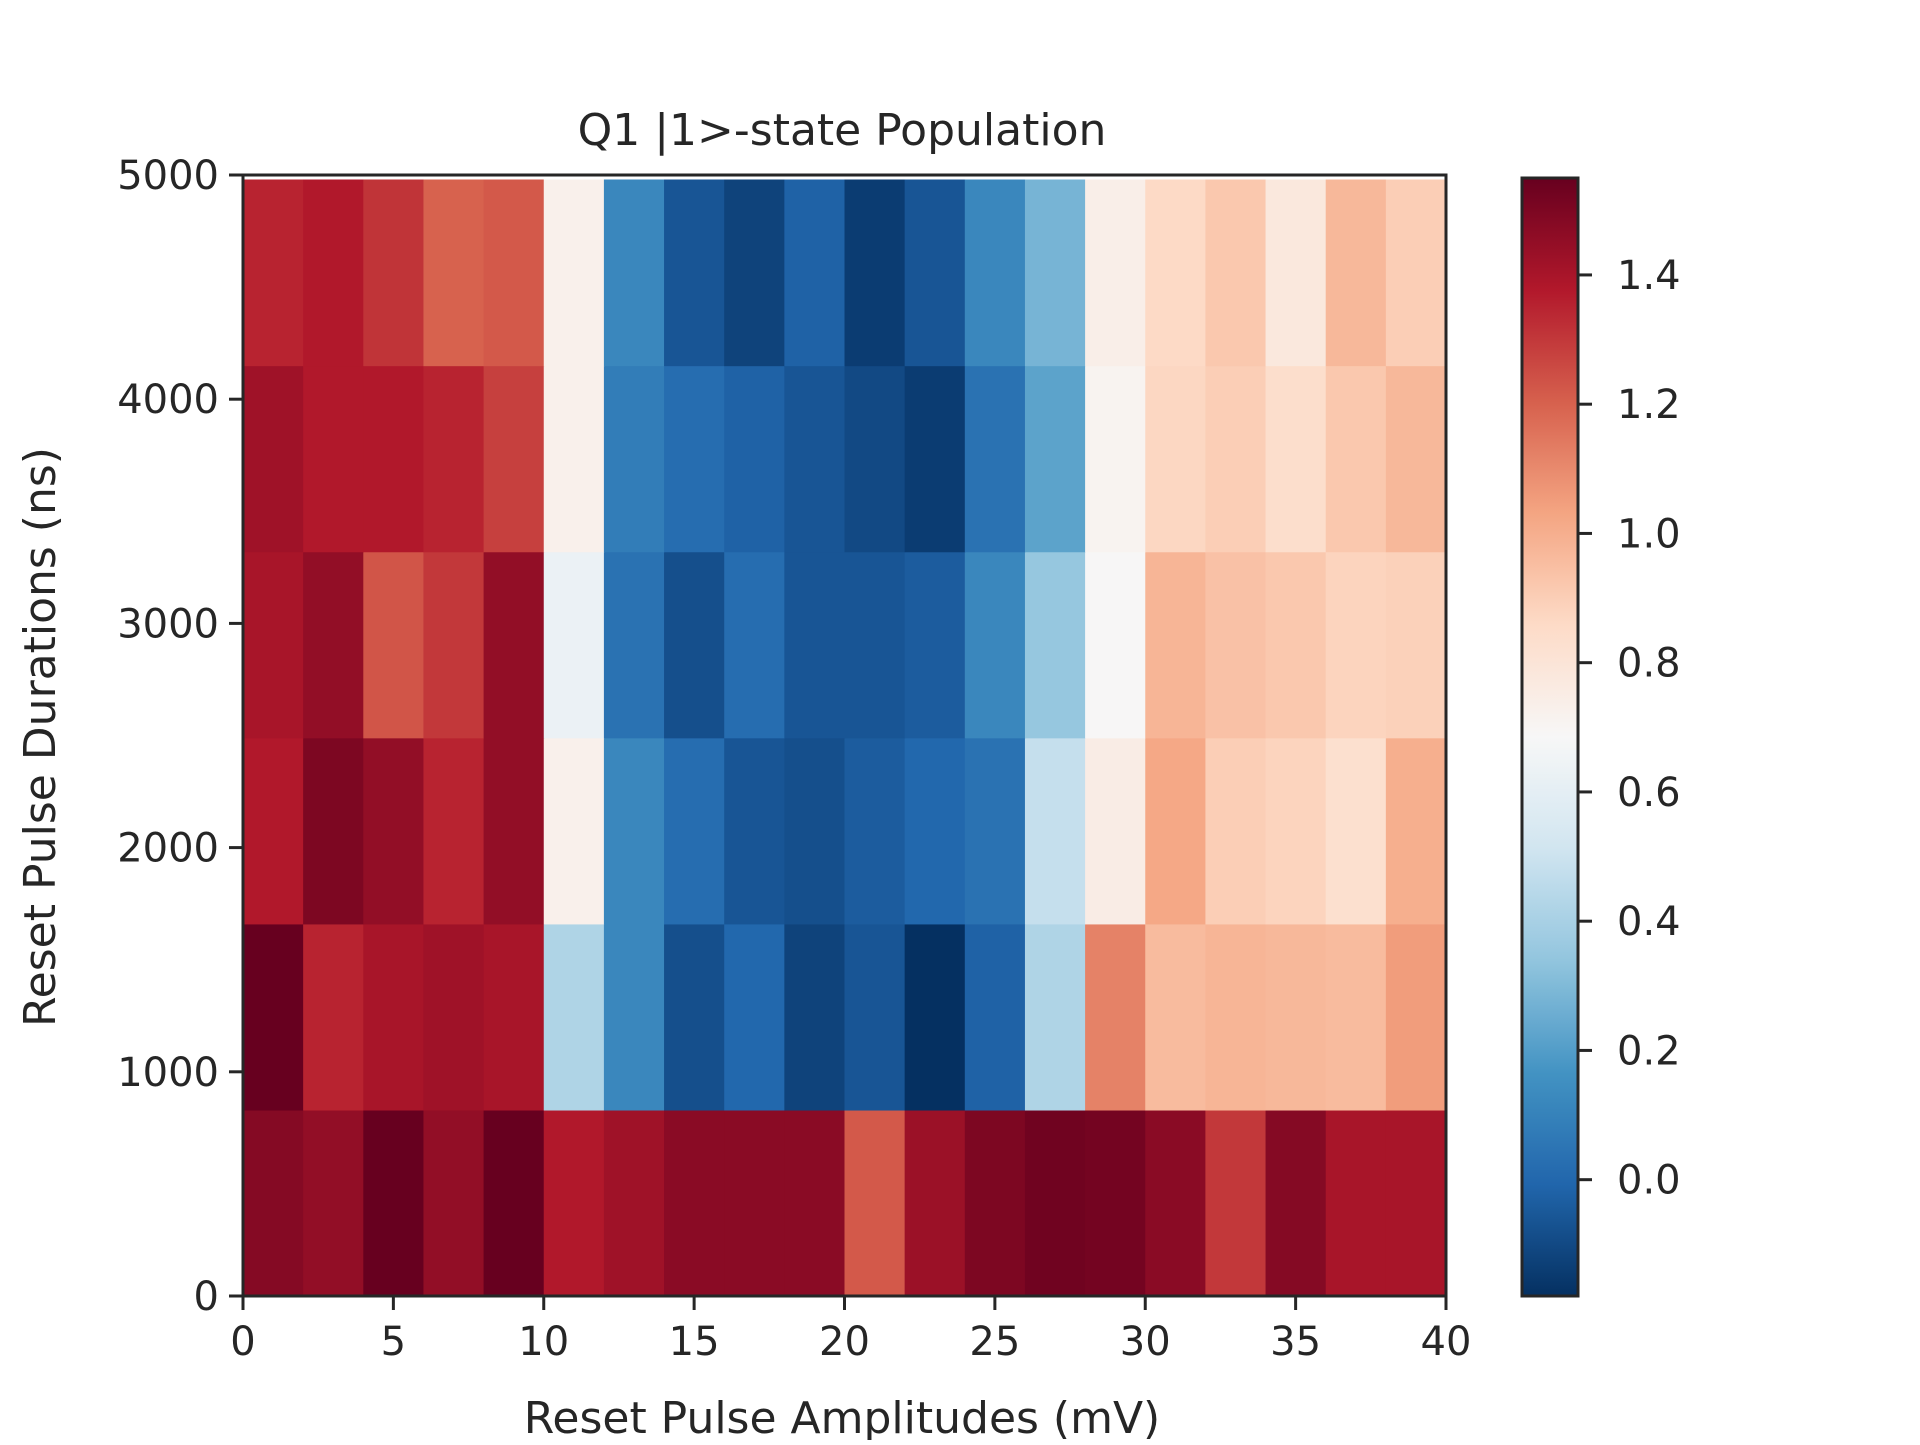  I want to click on x-axis: 0 5 10 15 20 25 30 35 40, so click(850, 1330).